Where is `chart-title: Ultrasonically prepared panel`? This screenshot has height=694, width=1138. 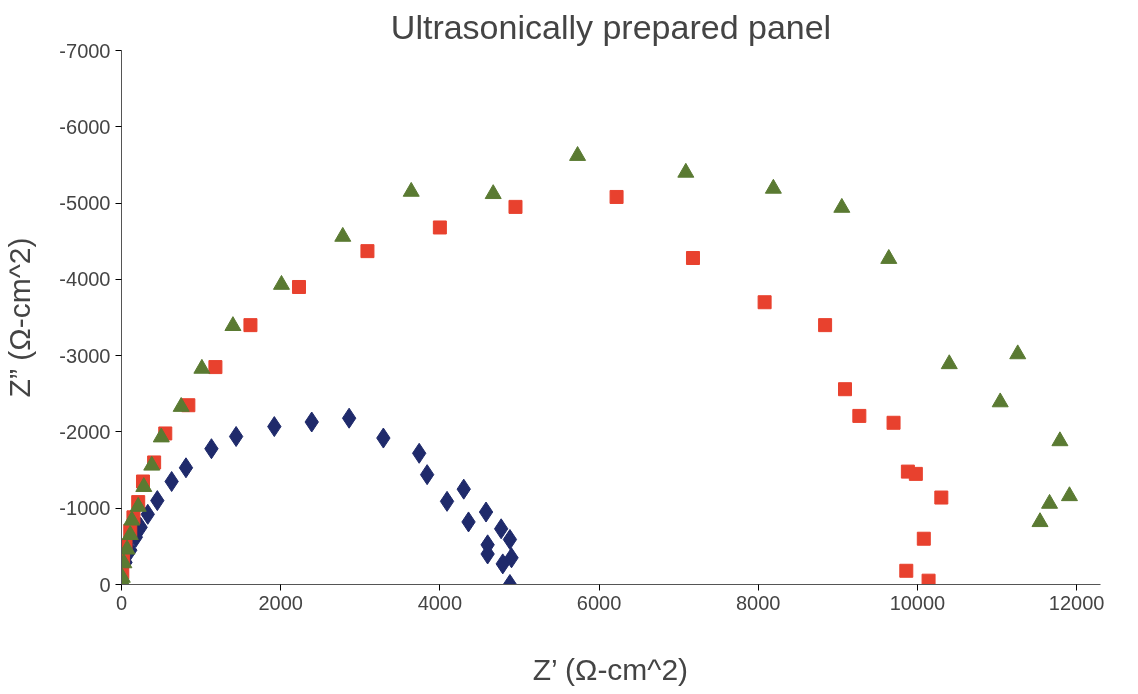 chart-title: Ultrasonically prepared panel is located at coordinates (611, 26).